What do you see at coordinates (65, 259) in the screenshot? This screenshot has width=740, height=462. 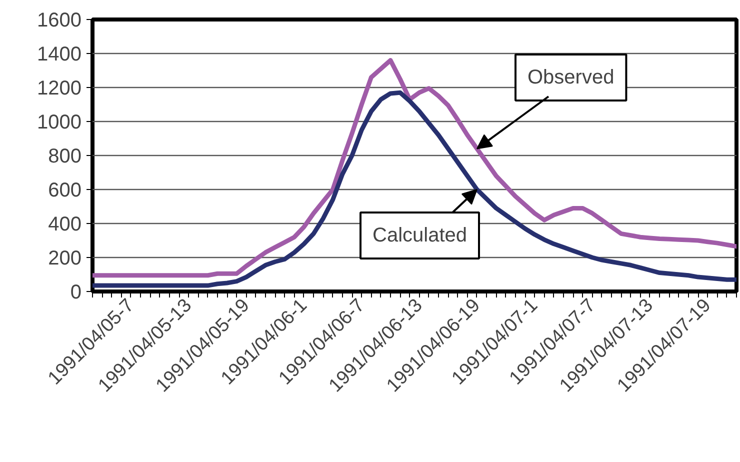 I see `y-tick-label: 200` at bounding box center [65, 259].